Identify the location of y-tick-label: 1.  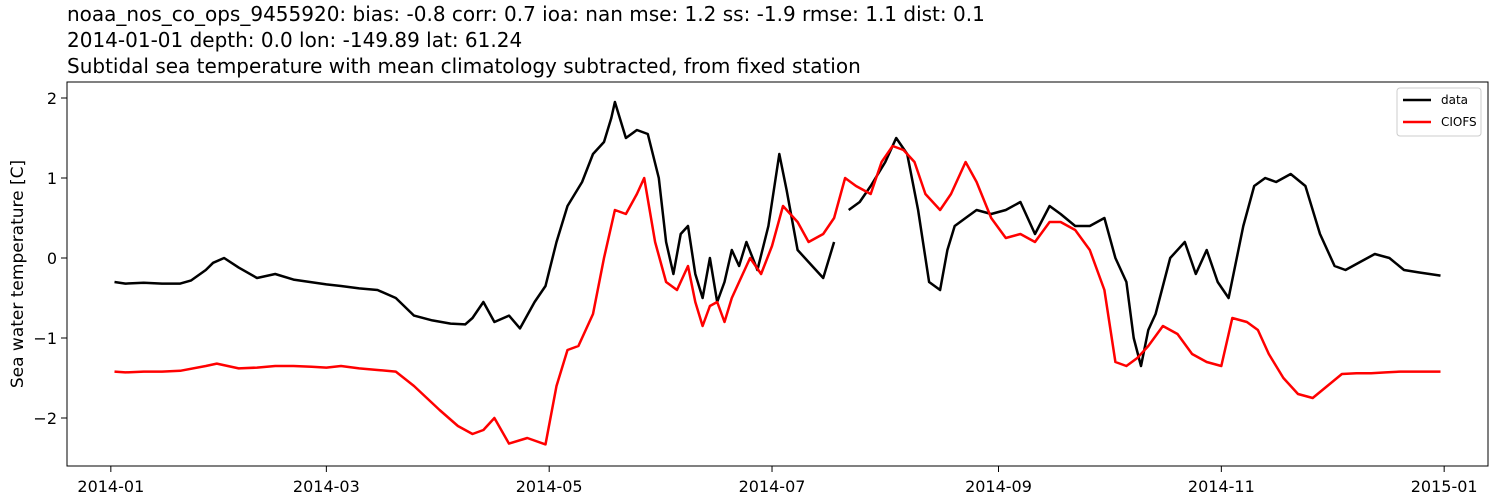
(52, 178).